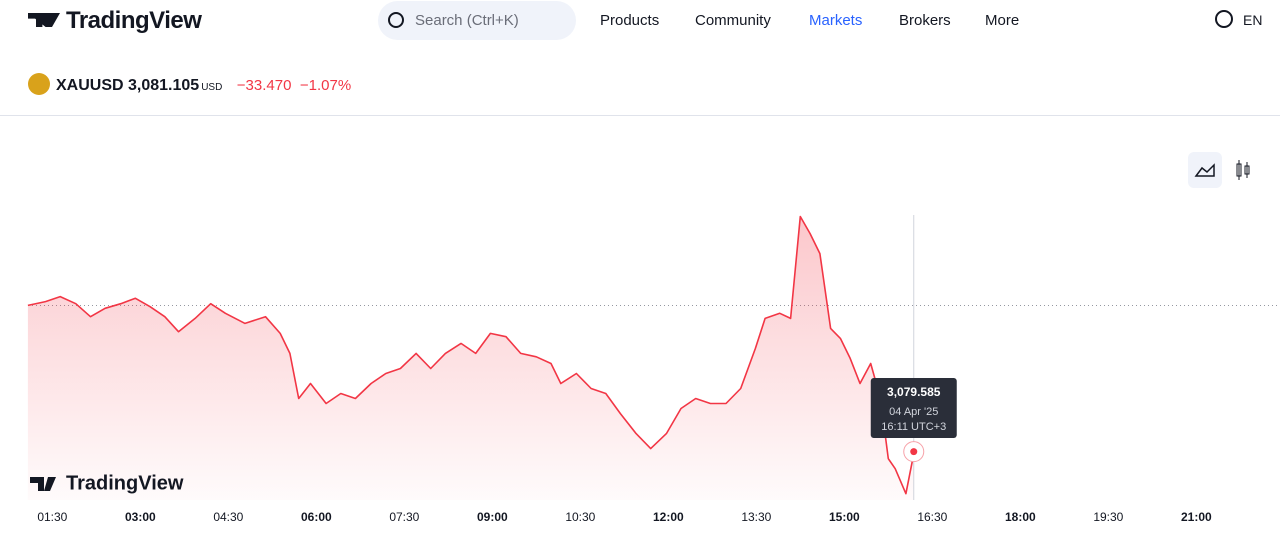  Describe the element at coordinates (134, 20) in the screenshot. I see `logo-text: TradingView` at that location.